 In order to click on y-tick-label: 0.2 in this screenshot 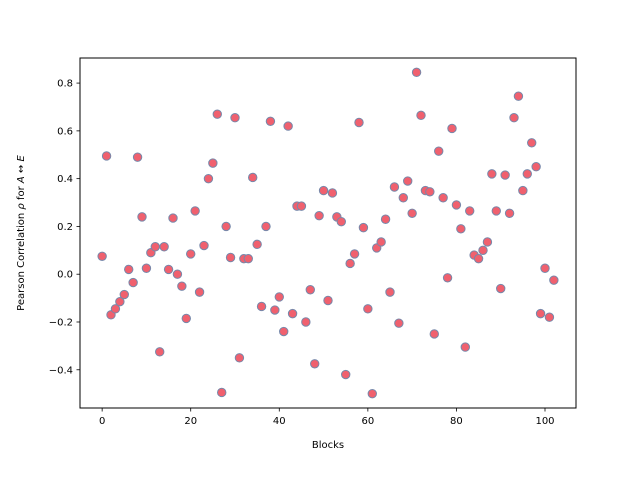, I will do `click(65, 227)`.